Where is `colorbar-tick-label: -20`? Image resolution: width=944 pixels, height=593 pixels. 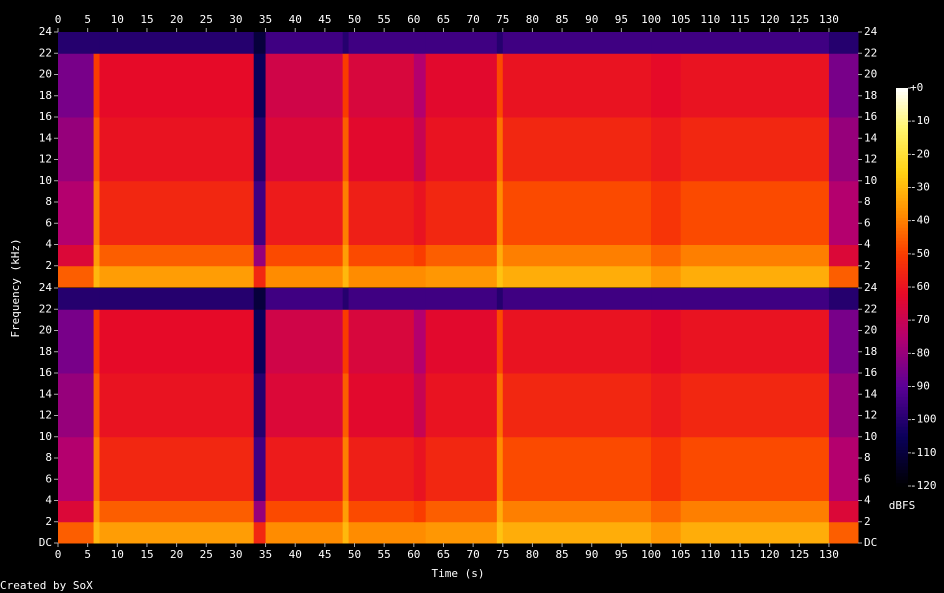
colorbar-tick-label: -20 is located at coordinates (920, 153).